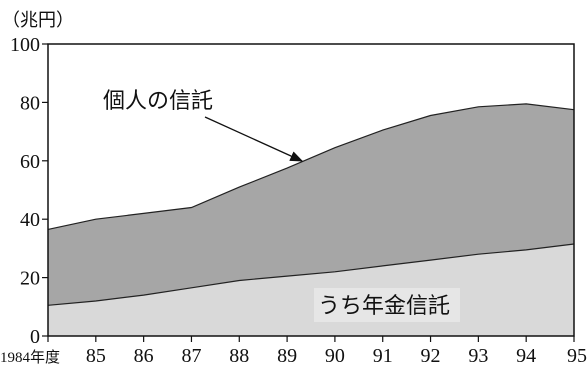 The width and height of the screenshot is (587, 370). Describe the element at coordinates (526, 356) in the screenshot. I see `x-tick-label-10: 94` at that location.